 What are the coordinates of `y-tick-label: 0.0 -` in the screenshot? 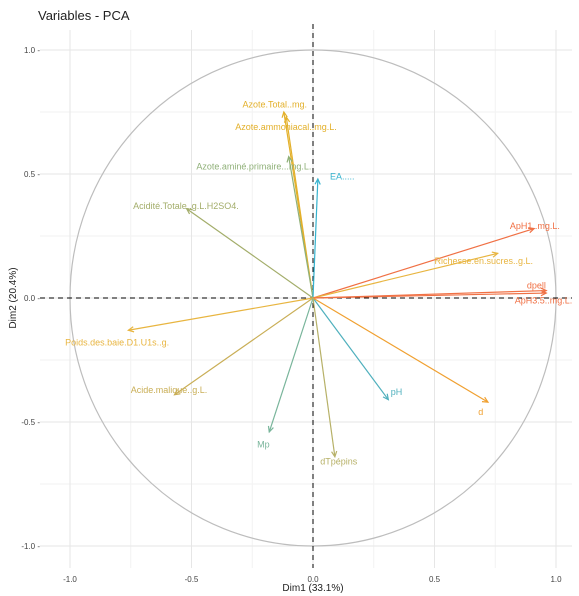 It's located at (32, 298).